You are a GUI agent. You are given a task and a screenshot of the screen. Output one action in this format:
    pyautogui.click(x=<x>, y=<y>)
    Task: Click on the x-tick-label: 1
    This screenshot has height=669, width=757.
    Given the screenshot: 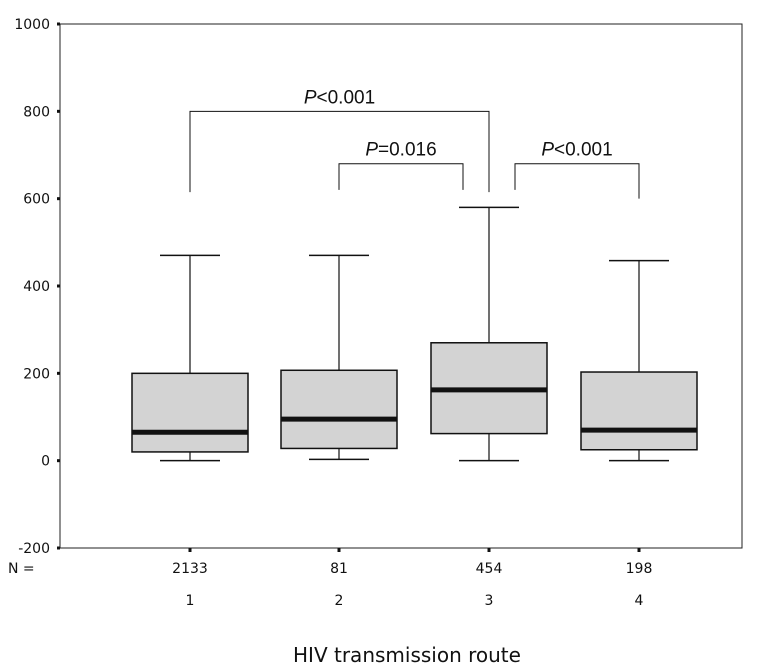 What is the action you would take?
    pyautogui.click(x=190, y=601)
    